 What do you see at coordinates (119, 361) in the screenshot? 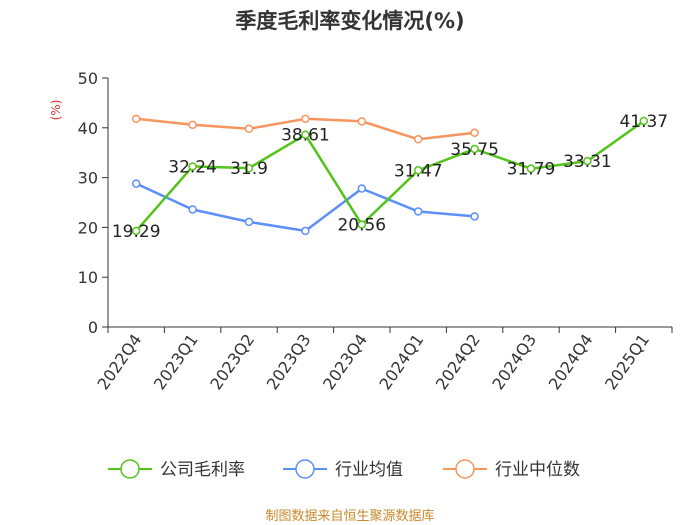
I see `x-tick-label: 2022Q4` at bounding box center [119, 361].